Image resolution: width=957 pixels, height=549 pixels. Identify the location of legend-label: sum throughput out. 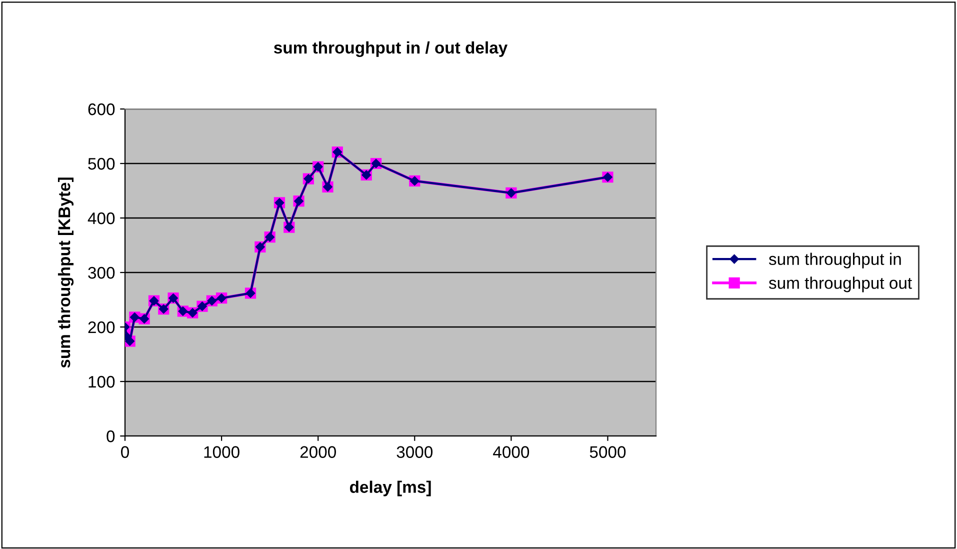
(840, 284).